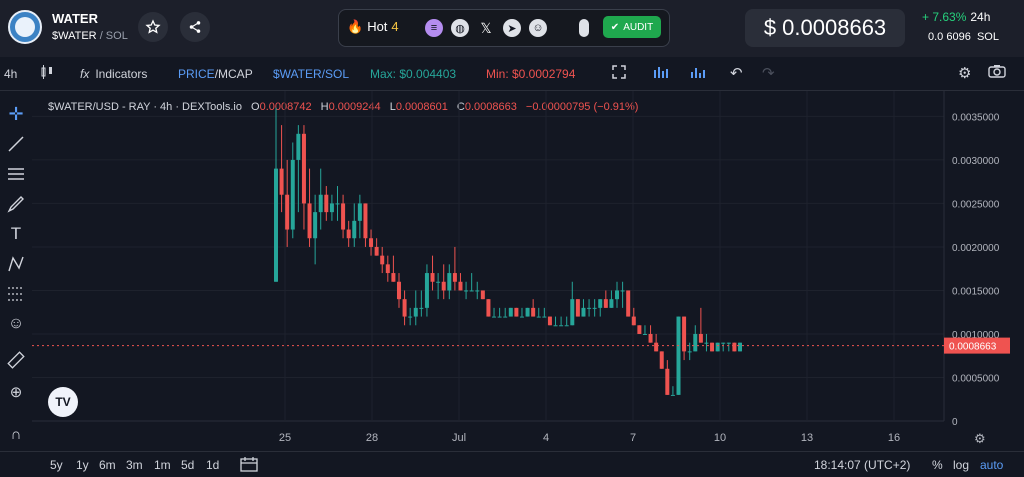 The height and width of the screenshot is (477, 1024). Describe the element at coordinates (82, 465) in the screenshot. I see `range-1y: 1y` at that location.